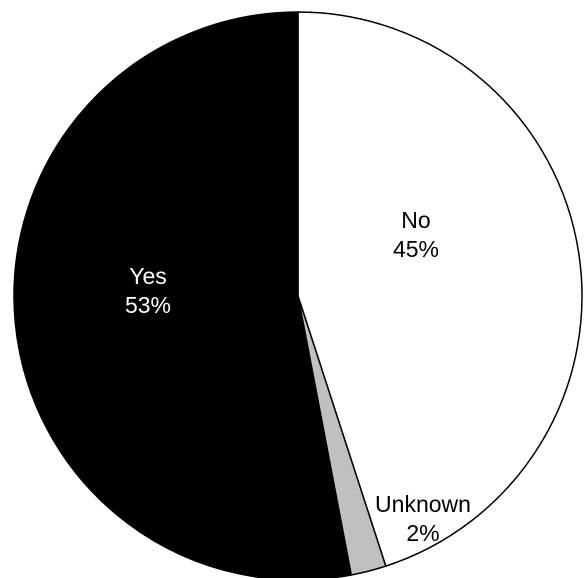 The width and height of the screenshot is (584, 578). Describe the element at coordinates (423, 504) in the screenshot. I see `slice-label-unknown: Unknown` at that location.